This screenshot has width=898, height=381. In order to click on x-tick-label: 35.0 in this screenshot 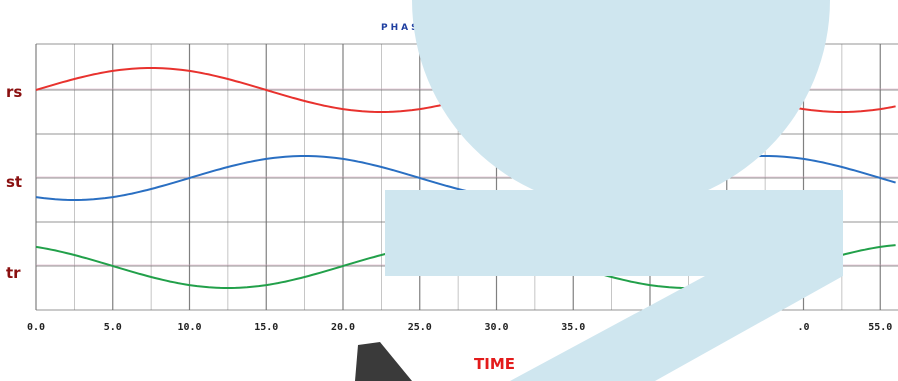, I will do `click(573, 327)`.